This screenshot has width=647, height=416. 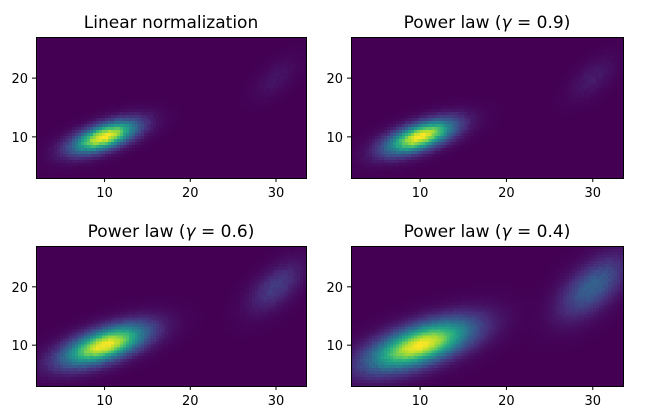 I want to click on title-suffix: = 0.6), so click(x=225, y=232).